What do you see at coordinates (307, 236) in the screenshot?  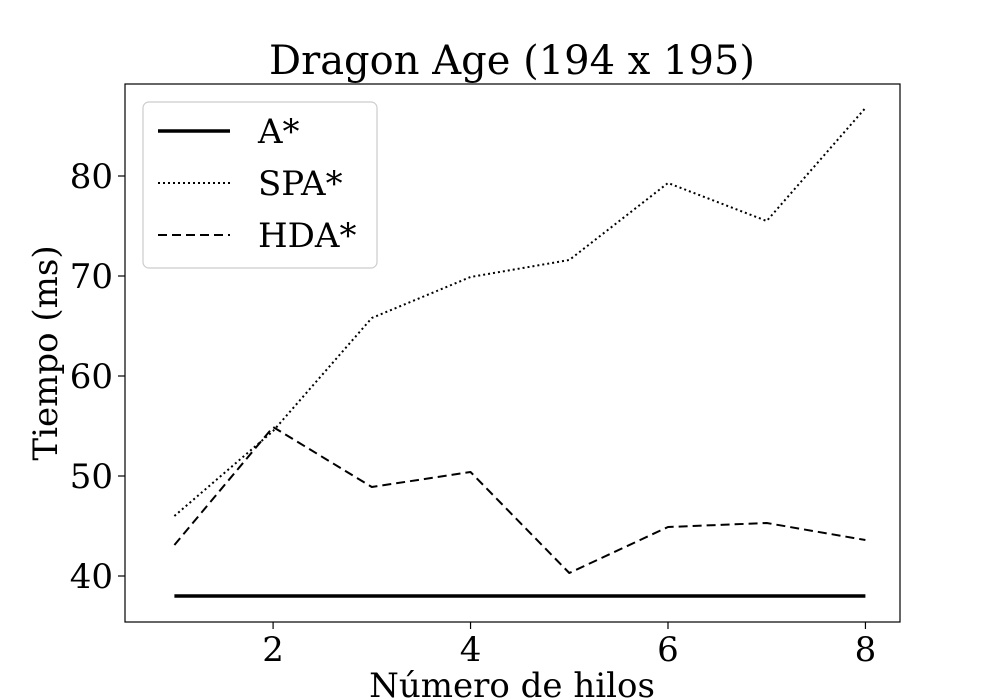 I see `legend-label: HDA*` at bounding box center [307, 236].